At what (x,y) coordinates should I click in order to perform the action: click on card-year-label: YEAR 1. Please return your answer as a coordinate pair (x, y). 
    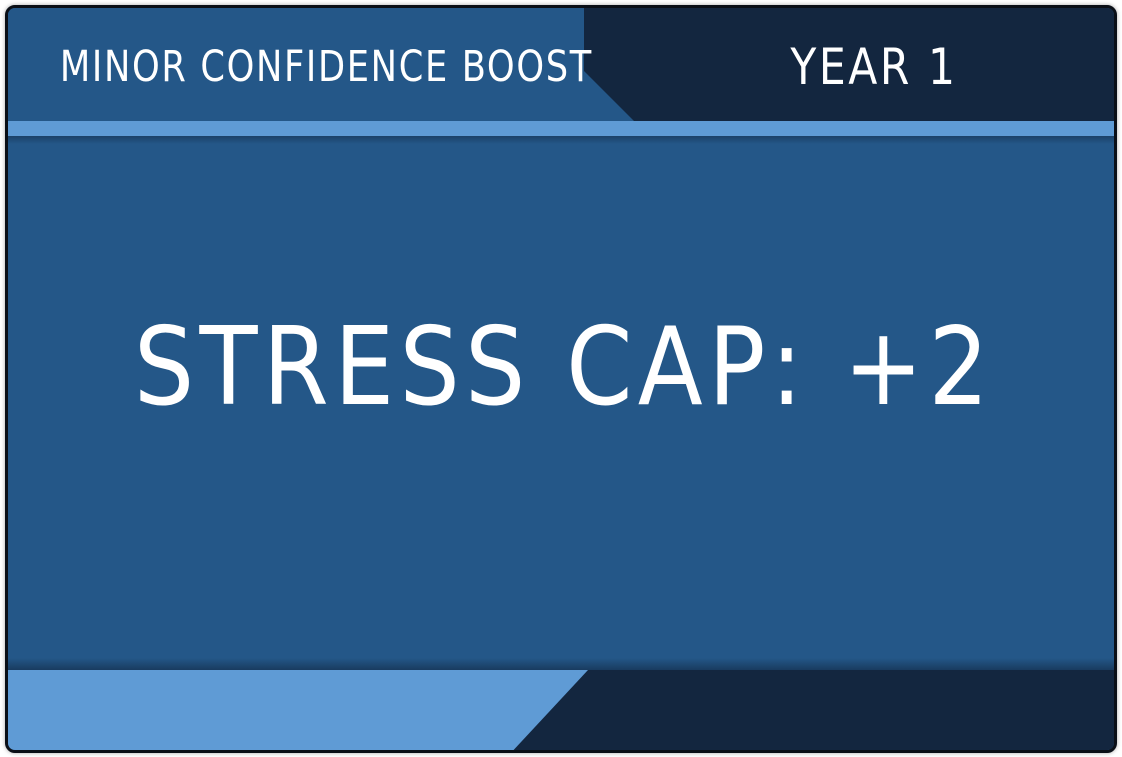
    Looking at the image, I should click on (874, 67).